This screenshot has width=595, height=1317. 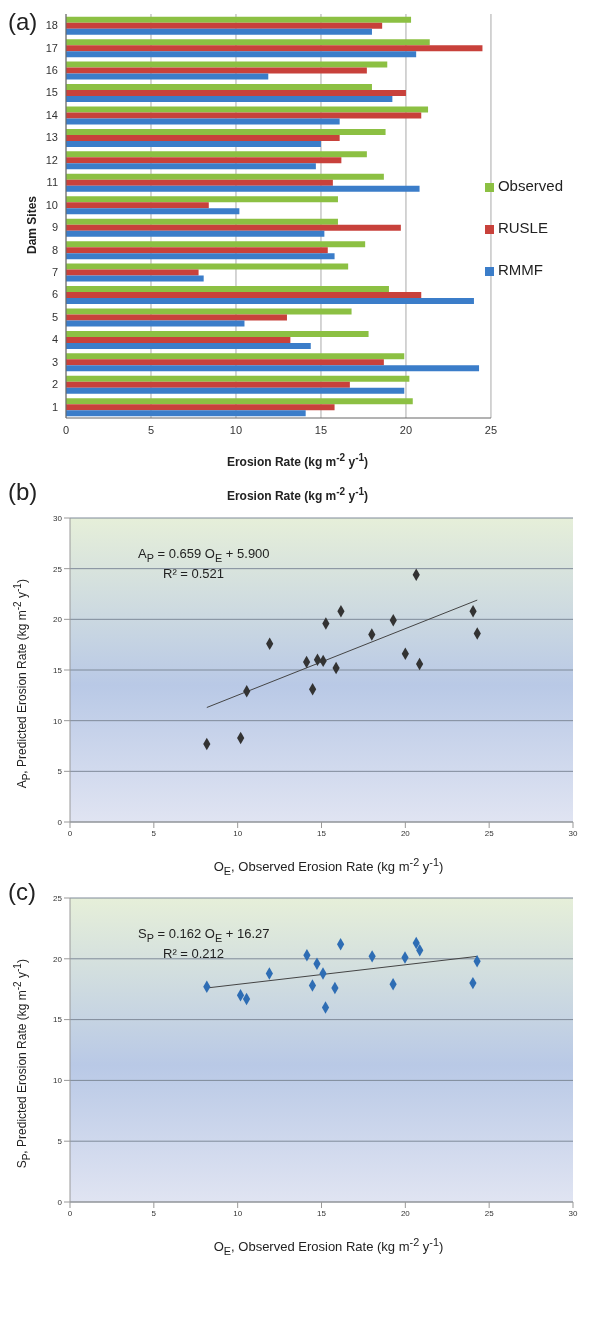 What do you see at coordinates (297, 494) in the screenshot?
I see `chart-subtitle: Erosion Rate (kg m$^{-2}$ y$^{-1}$)` at bounding box center [297, 494].